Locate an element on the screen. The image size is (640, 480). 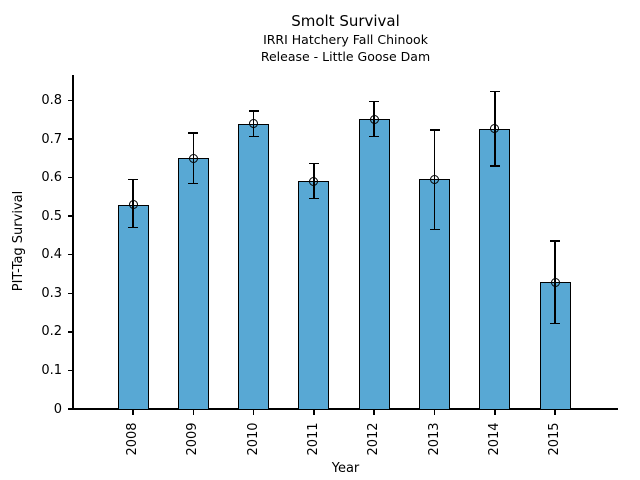
y-tick-label: 0.5 is located at coordinates (51, 216).